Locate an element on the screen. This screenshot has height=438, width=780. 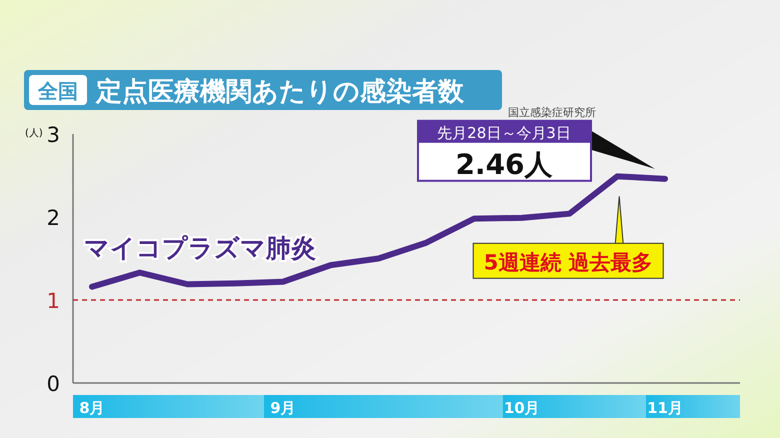
y-tick-label: 1 is located at coordinates (53, 301).